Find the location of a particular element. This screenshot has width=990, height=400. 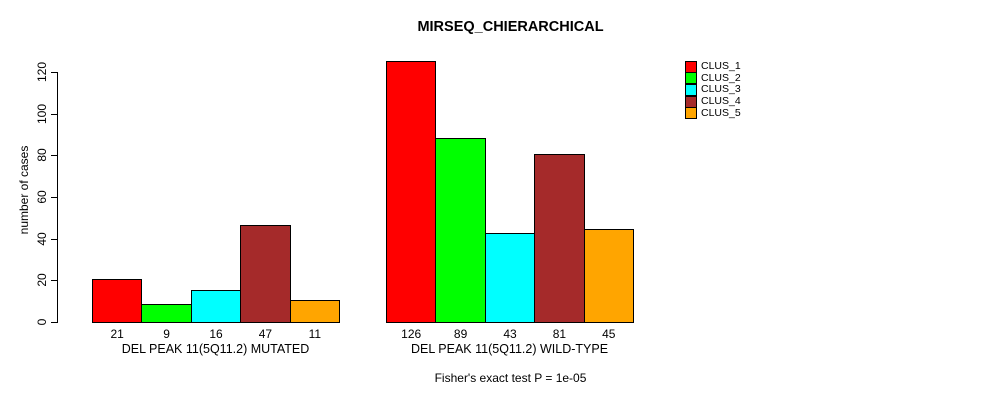

bar-value-label: 47 is located at coordinates (265, 333).